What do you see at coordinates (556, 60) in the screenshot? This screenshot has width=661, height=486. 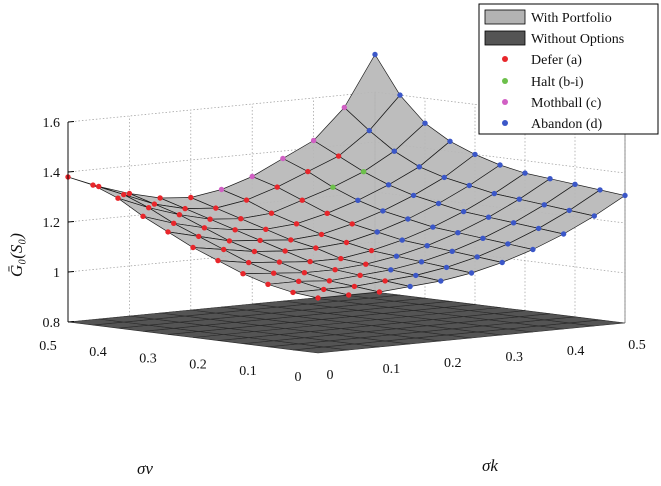 I see `legend-label: Defer (a)` at bounding box center [556, 60].